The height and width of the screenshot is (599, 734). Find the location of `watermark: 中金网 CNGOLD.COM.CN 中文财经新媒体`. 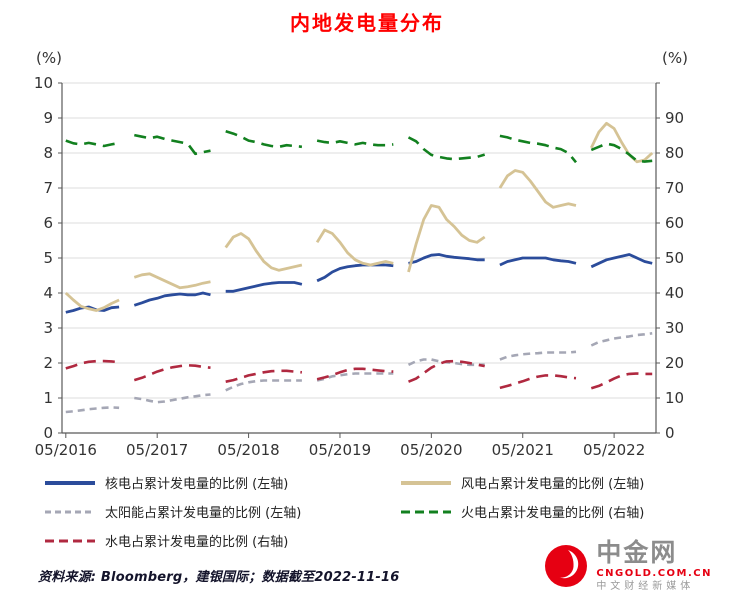

watermark: 中金网 CNGOLD.COM.CN 中文财经新媒体 is located at coordinates (628, 566).